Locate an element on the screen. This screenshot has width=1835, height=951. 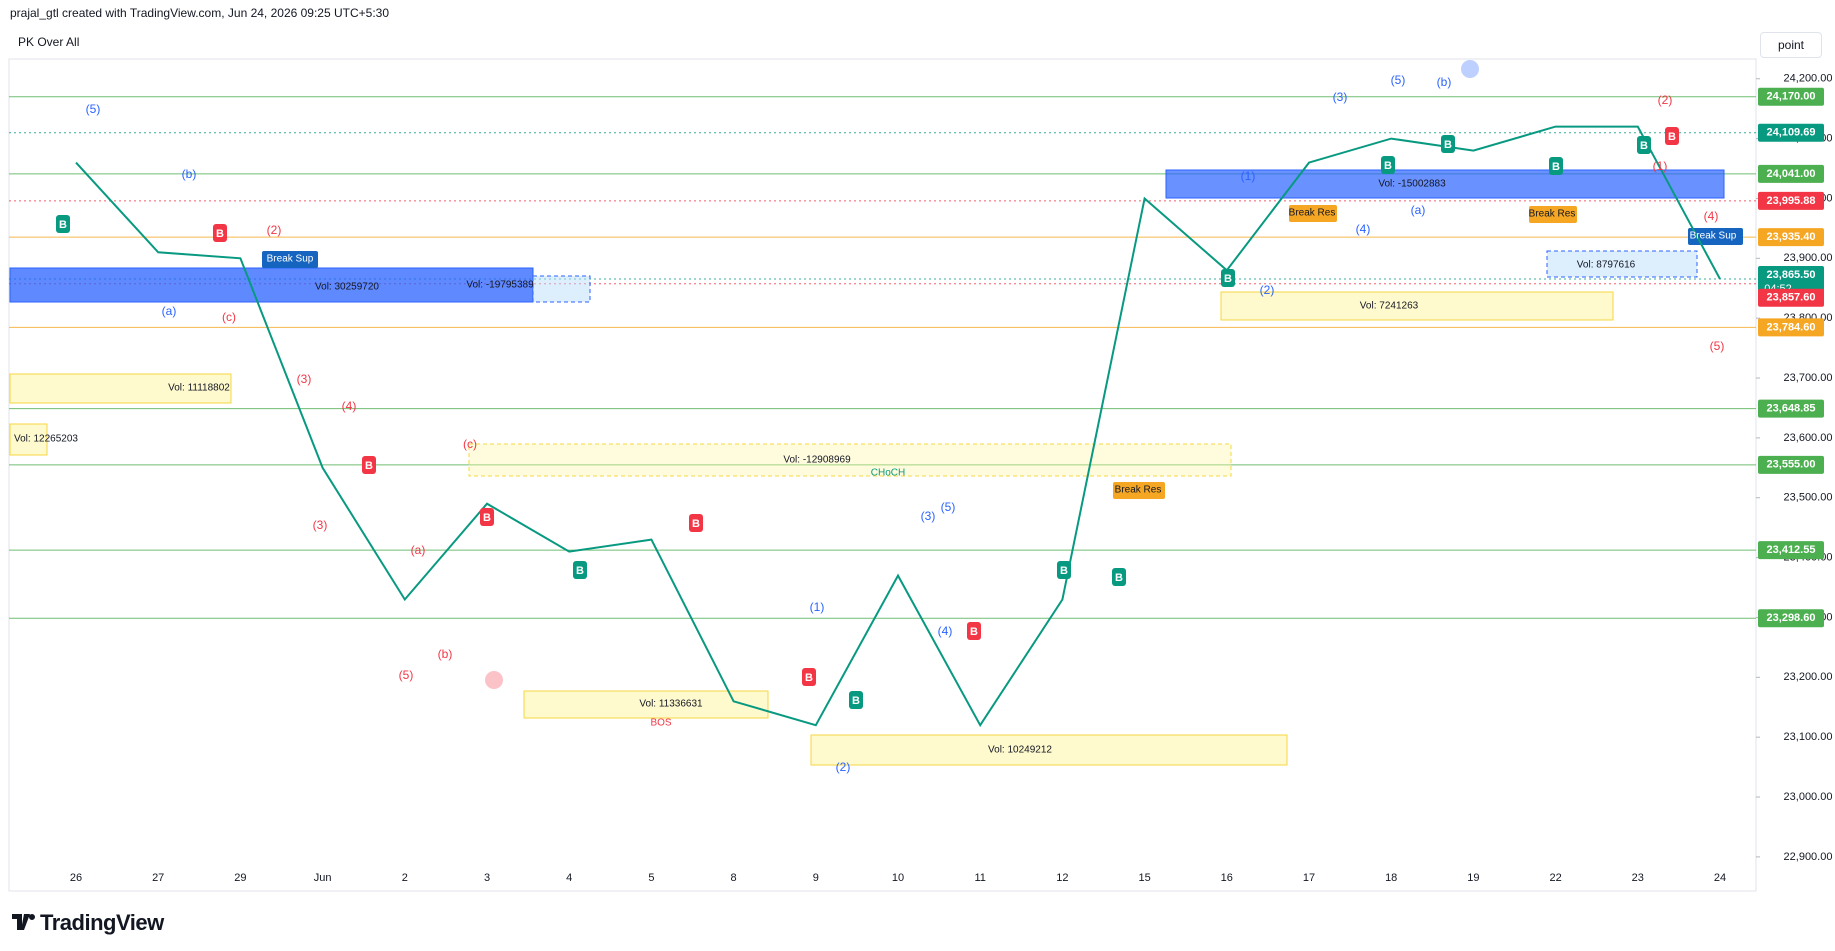
y-tick-label: 23,900.00 is located at coordinates (1808, 258).